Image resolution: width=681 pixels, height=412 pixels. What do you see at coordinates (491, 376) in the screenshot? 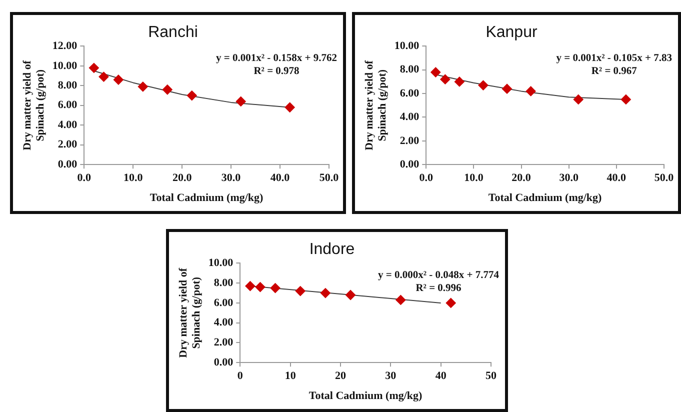
I see `x-tick-label: 50` at bounding box center [491, 376].